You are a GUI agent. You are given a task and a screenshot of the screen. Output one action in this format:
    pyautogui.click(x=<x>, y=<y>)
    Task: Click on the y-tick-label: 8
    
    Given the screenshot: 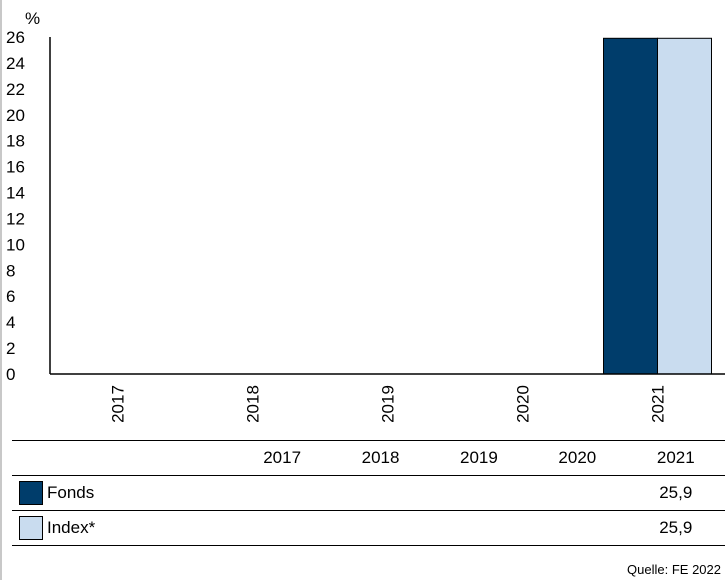 What is the action you would take?
    pyautogui.click(x=10, y=270)
    